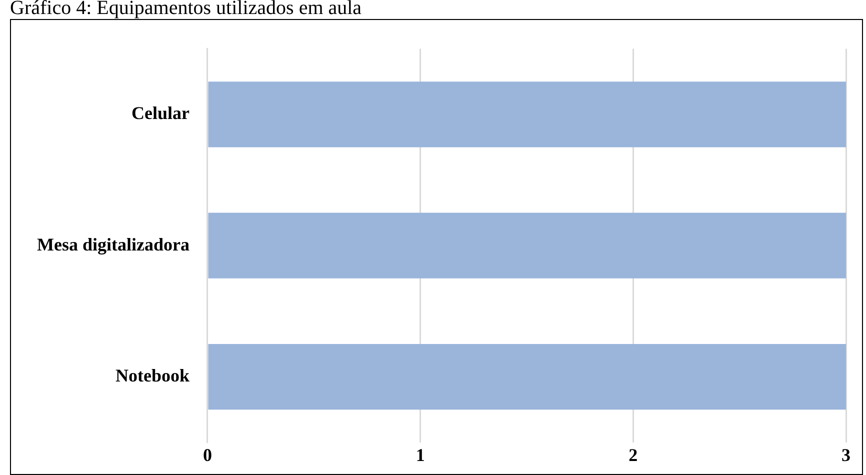  Describe the element at coordinates (420, 454) in the screenshot. I see `x-tick-label: 1` at that location.